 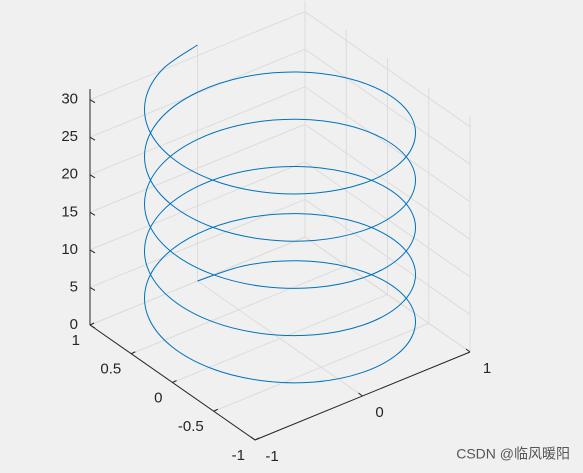 I want to click on z-tick-label: 15, so click(x=69, y=211).